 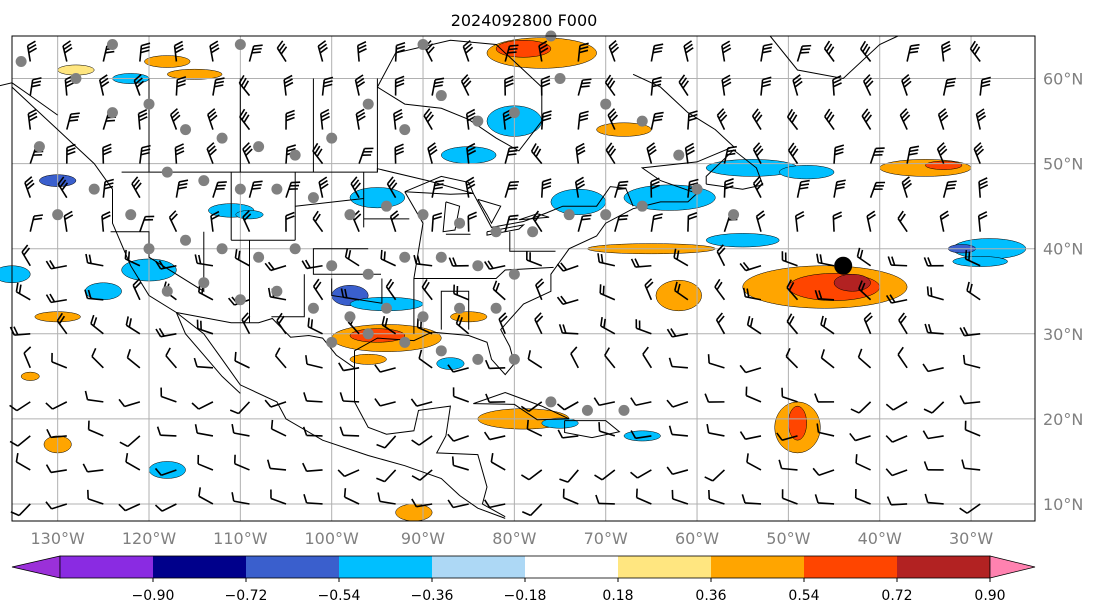 I want to click on lon-label: 40°W, so click(x=880, y=538).